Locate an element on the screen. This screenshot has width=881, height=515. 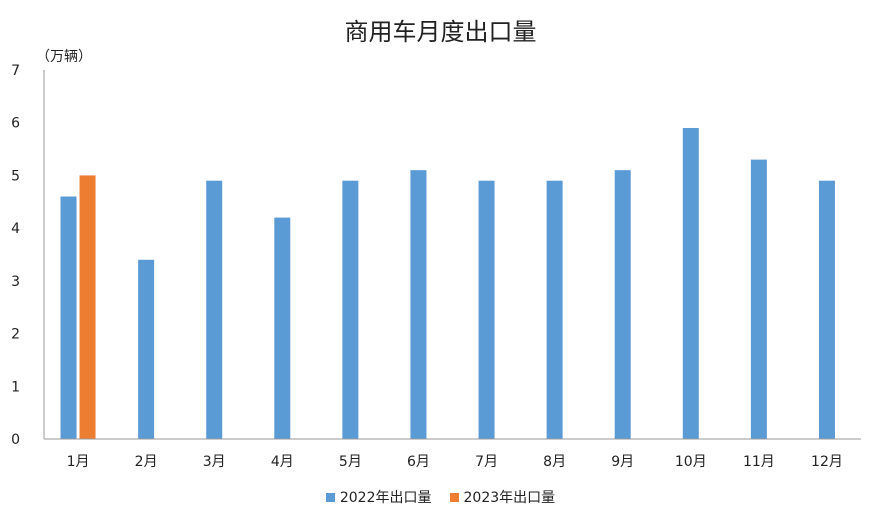
legend: 2022年出口量 2023年出口量 is located at coordinates (440, 497).